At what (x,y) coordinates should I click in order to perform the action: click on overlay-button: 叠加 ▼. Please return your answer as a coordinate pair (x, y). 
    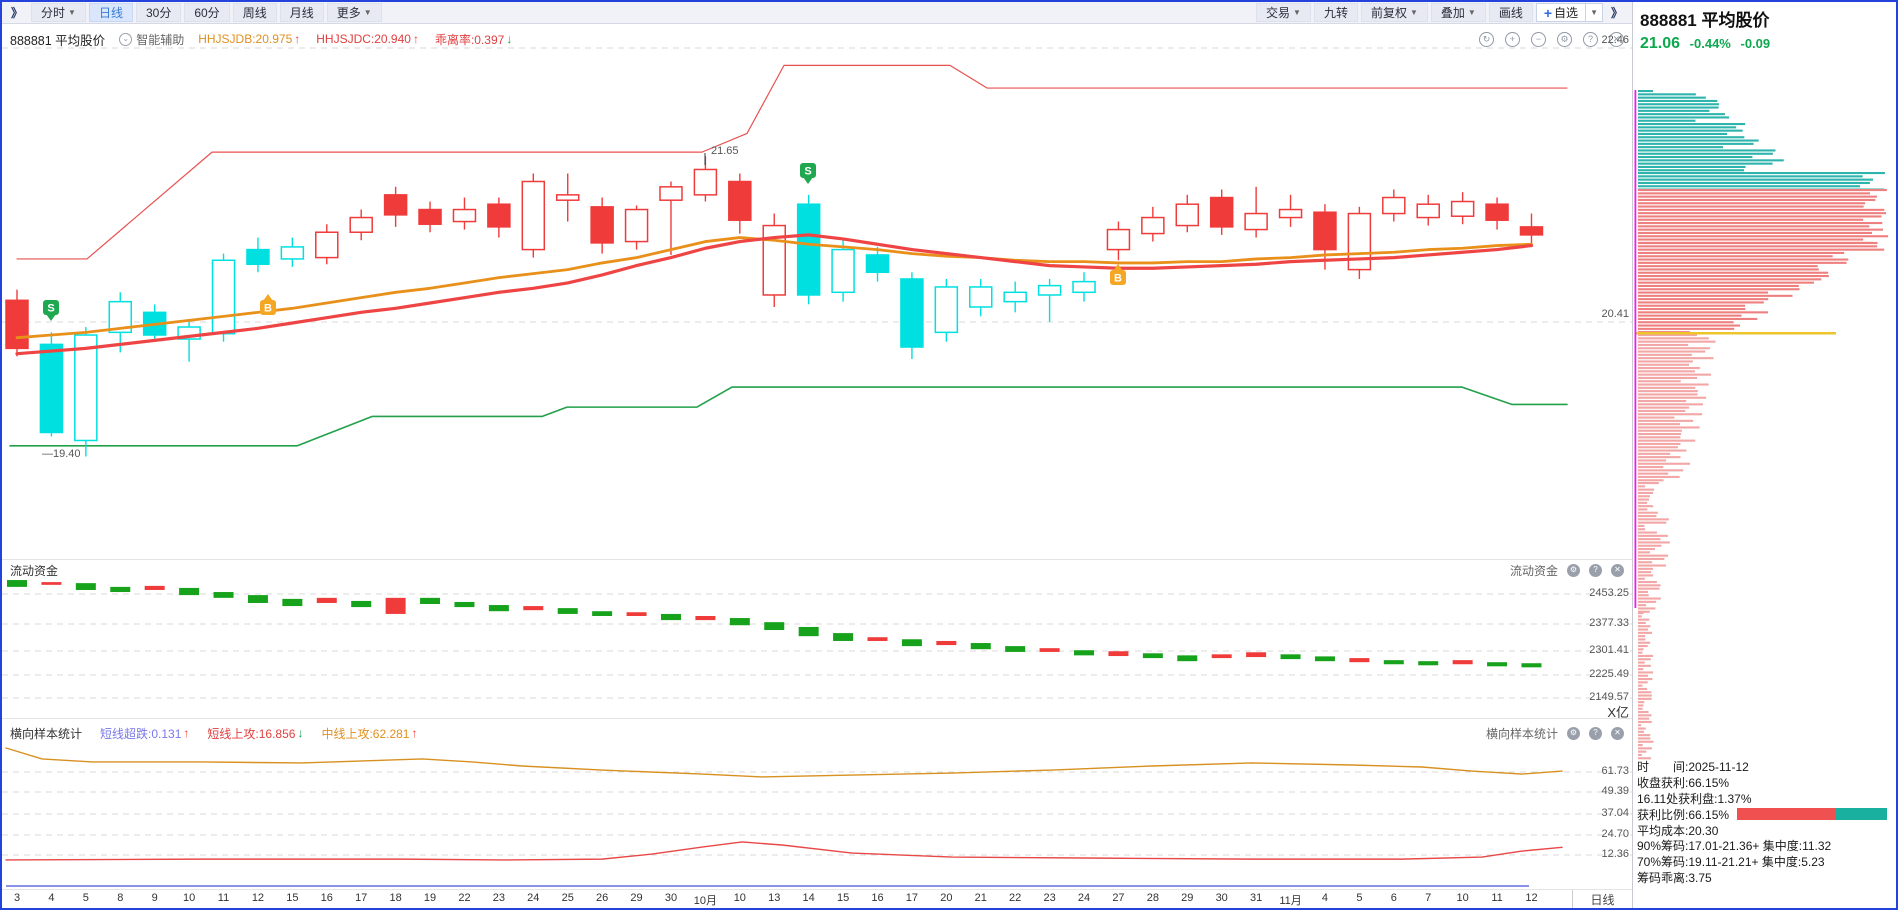
    Looking at the image, I should click on (1458, 12).